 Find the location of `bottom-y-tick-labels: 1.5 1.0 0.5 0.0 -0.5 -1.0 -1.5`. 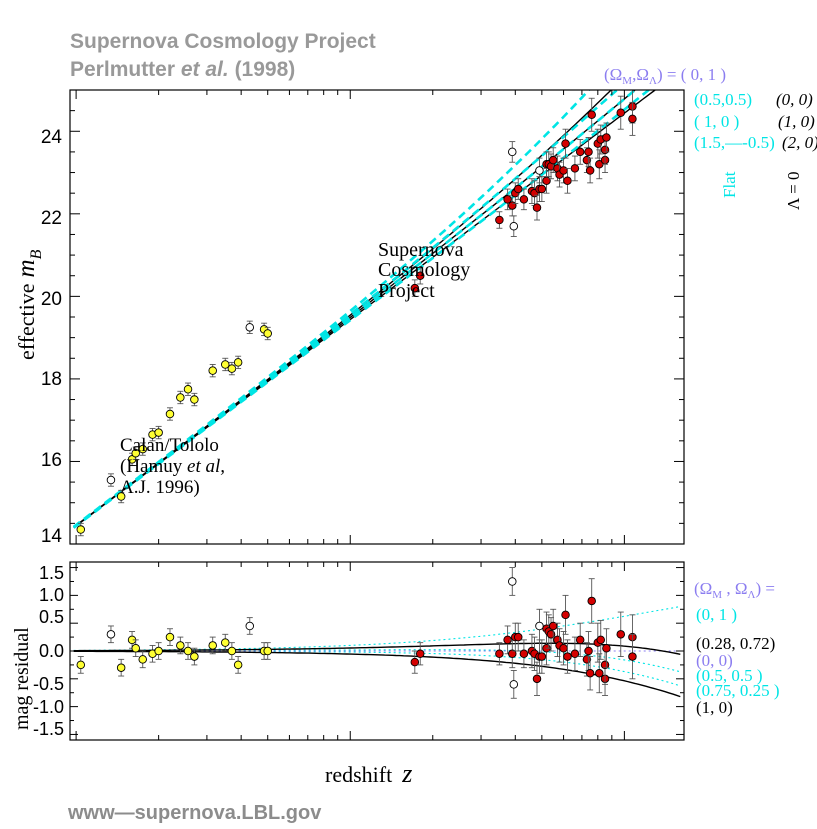

bottom-y-tick-labels: 1.5 1.0 0.5 0.0 -0.5 -1.0 -1.5 is located at coordinates (48, 651).